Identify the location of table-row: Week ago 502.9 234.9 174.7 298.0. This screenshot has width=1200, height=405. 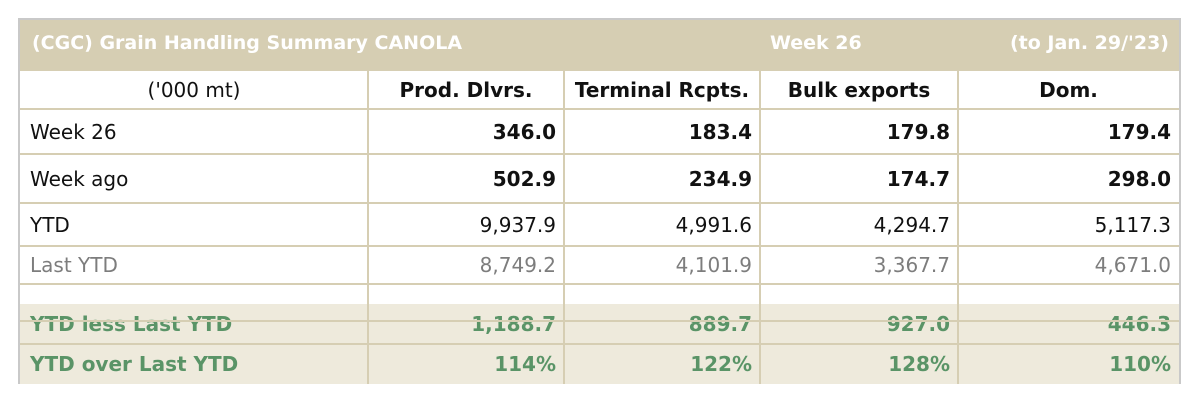
(599, 178).